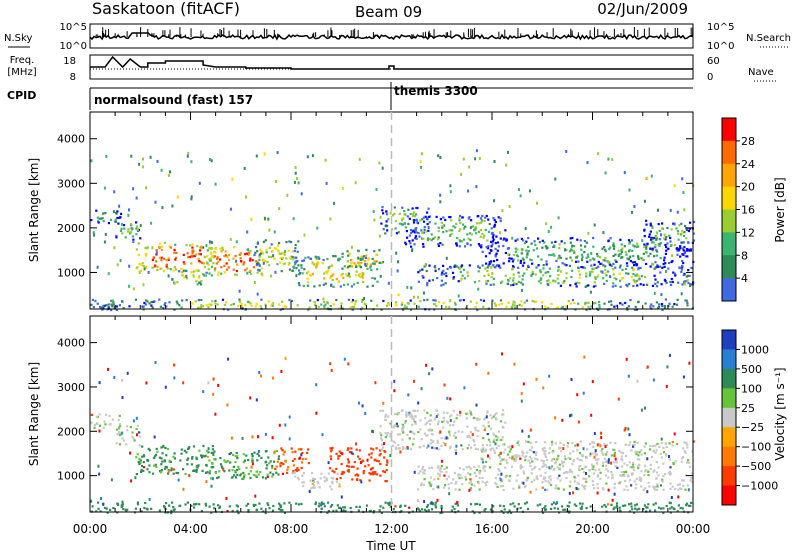 This screenshot has width=800, height=554. Describe the element at coordinates (751, 369) in the screenshot. I see `colorbar-tick-label: 500` at that location.